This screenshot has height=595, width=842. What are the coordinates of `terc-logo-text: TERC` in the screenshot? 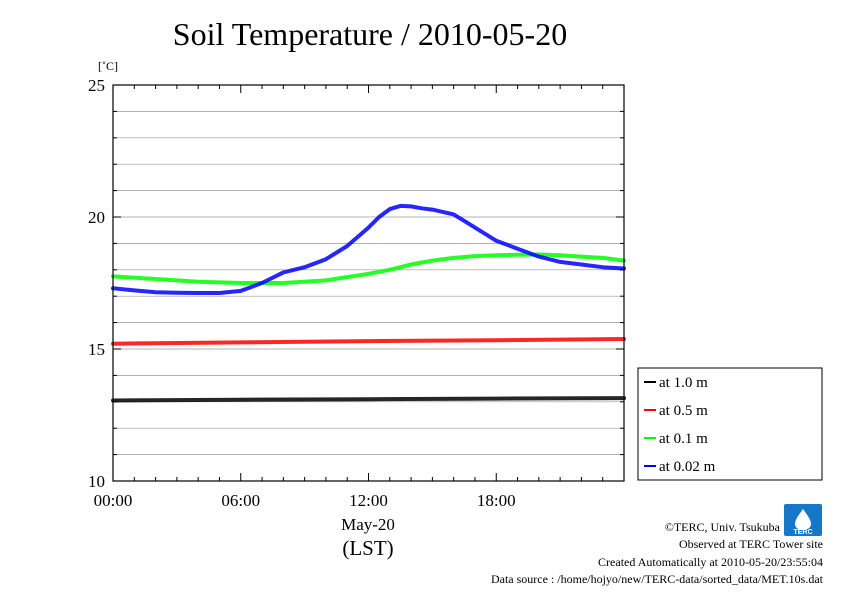 It's located at (802, 532).